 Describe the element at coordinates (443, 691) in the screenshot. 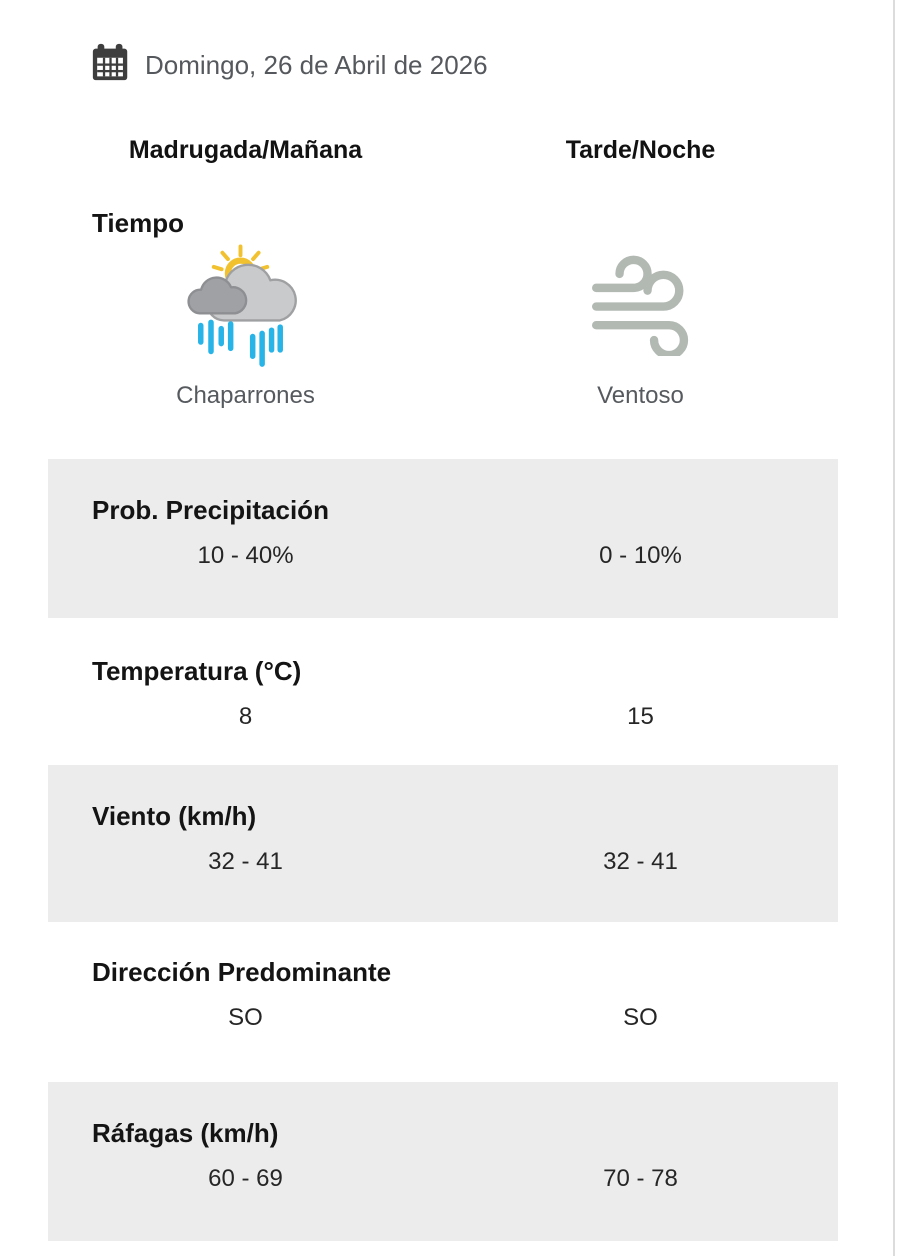

I see `row-temperature: Temperatura (°C) 8 15` at that location.